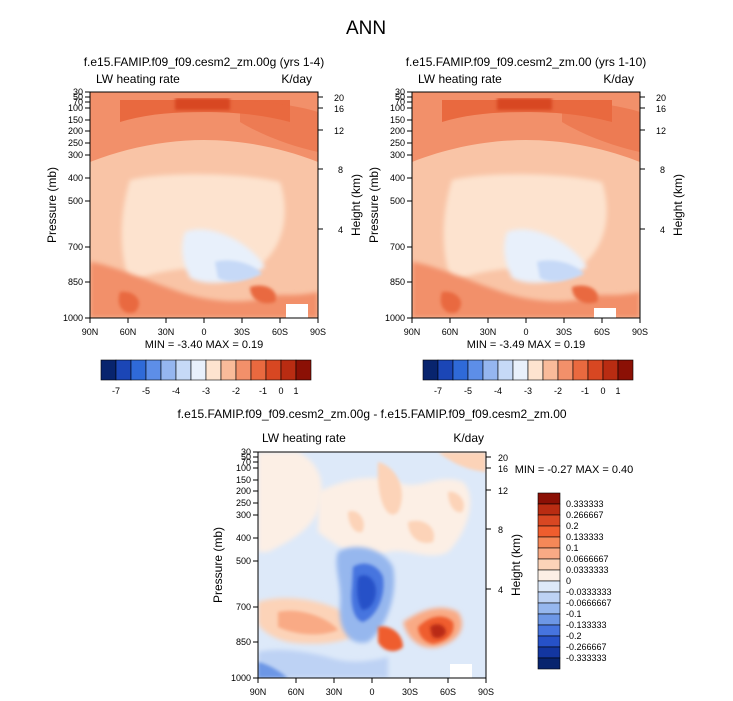 The image size is (733, 701). What do you see at coordinates (558, 391) in the screenshot?
I see `colorbar-label: -2` at bounding box center [558, 391].